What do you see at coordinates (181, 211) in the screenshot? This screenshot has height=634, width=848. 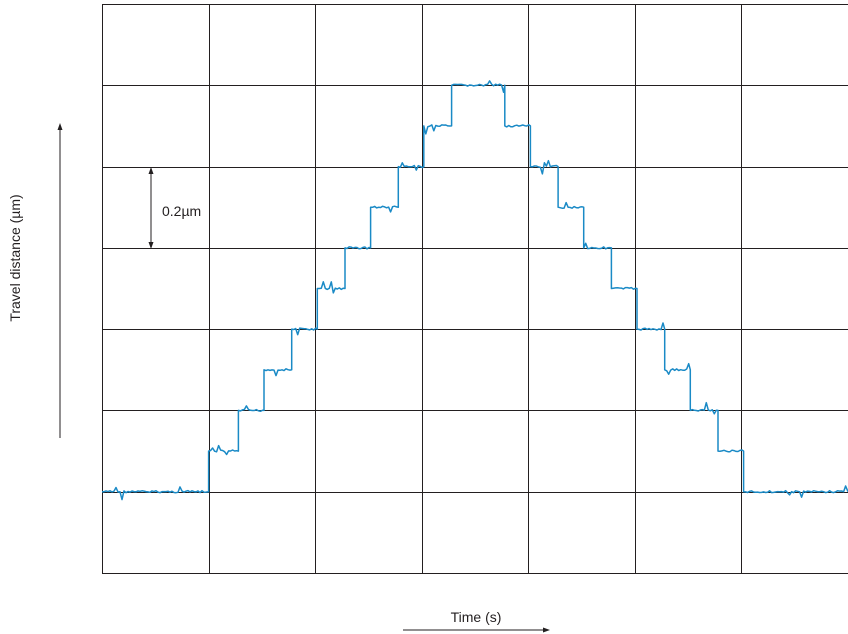 I see `scale-bar-label: 0.2µm` at bounding box center [181, 211].